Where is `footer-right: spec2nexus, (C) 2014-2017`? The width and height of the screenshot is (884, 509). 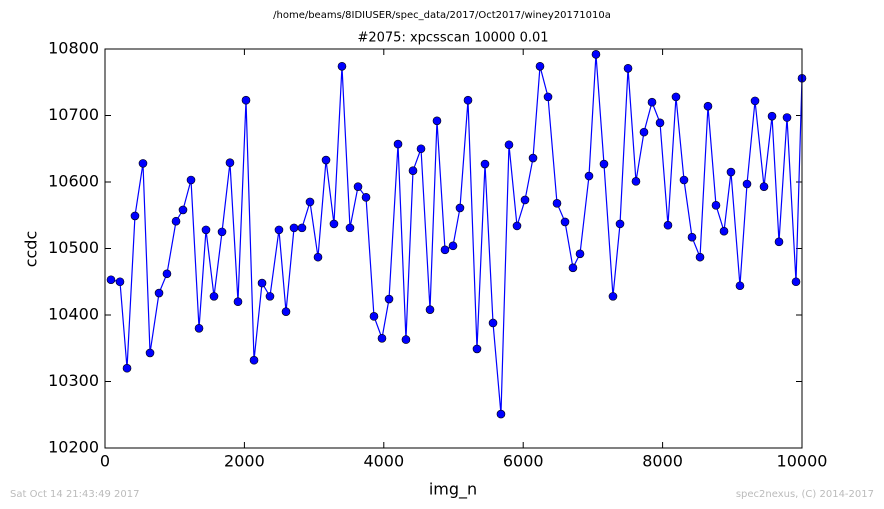
footer-right: spec2nexus, (C) 2014-2017 is located at coordinates (805, 494).